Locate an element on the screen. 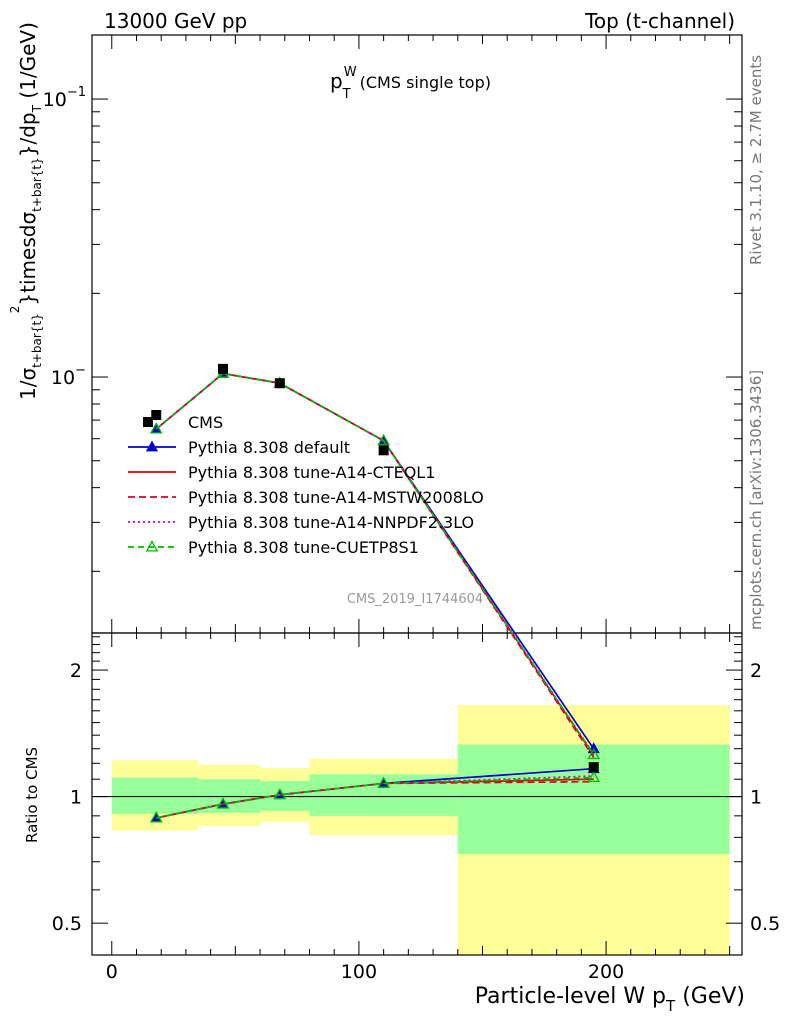 This screenshot has width=786, height=1024. main-y-tick-label: 10− is located at coordinates (68, 376).